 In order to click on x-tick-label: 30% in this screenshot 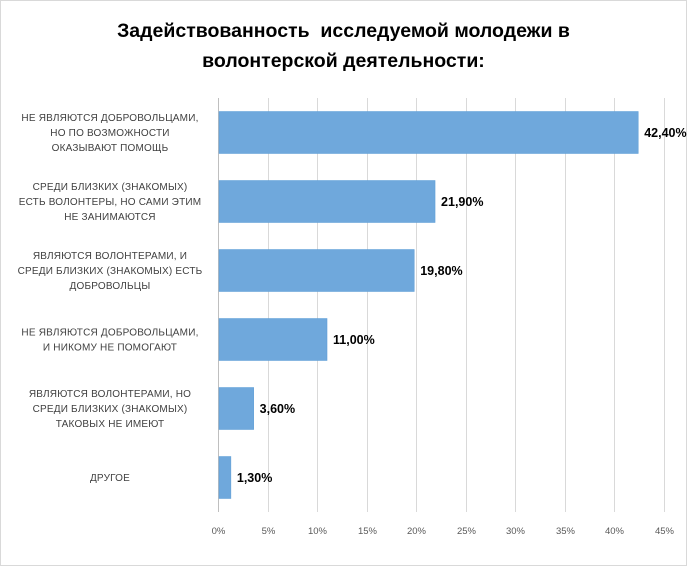, I will do `click(516, 531)`.